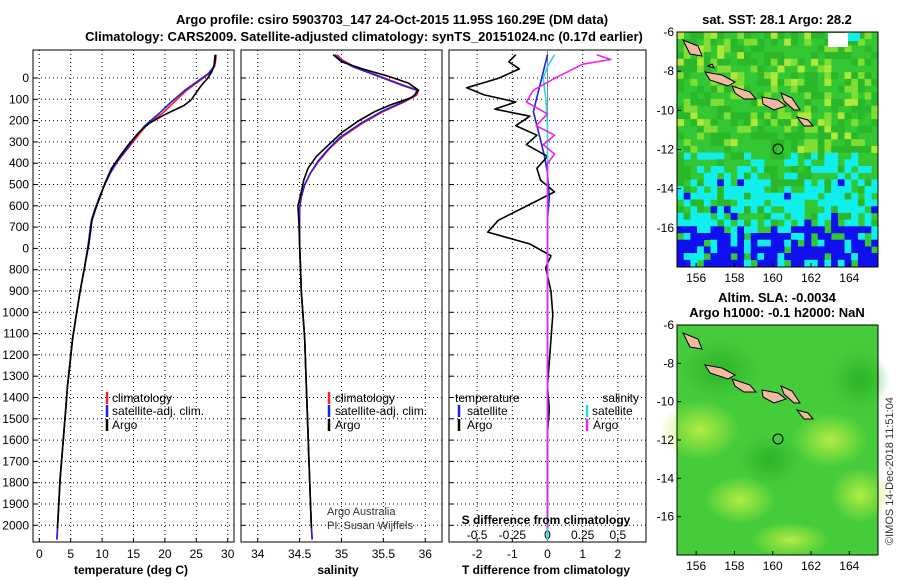  Describe the element at coordinates (547, 554) in the screenshot. I see `x-tick-label: 0` at that location.